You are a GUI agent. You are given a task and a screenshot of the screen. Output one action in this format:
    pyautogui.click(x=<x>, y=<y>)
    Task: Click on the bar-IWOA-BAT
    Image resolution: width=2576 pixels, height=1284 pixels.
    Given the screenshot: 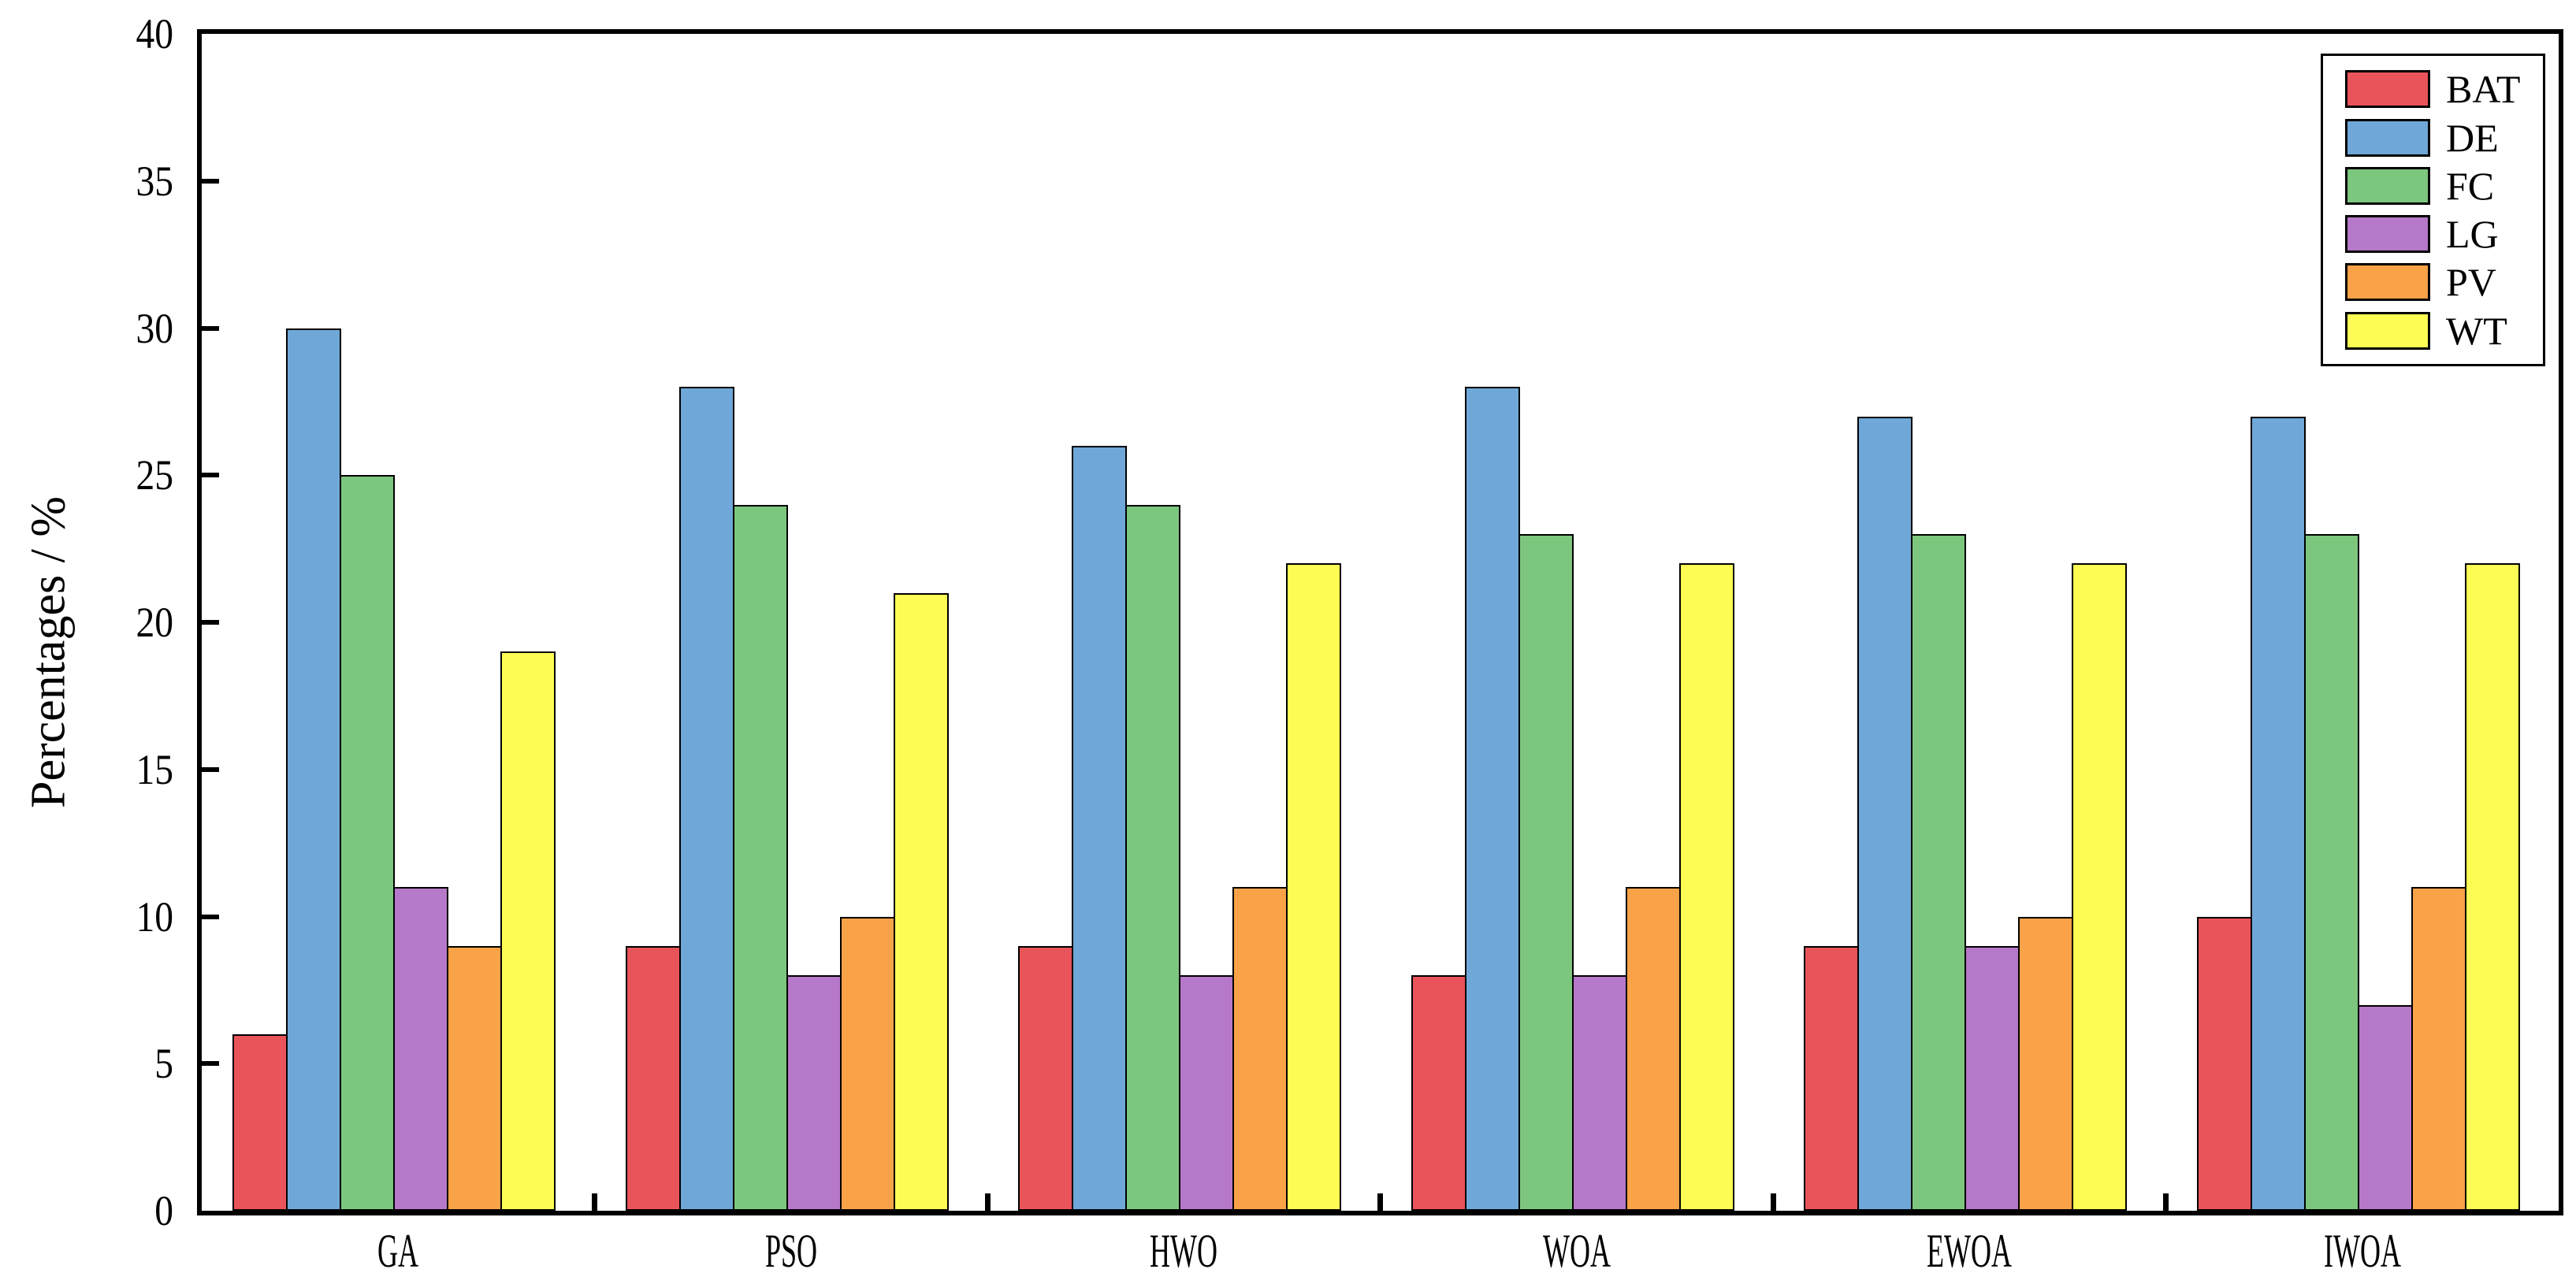 What is the action you would take?
    pyautogui.click(x=2224, y=1063)
    